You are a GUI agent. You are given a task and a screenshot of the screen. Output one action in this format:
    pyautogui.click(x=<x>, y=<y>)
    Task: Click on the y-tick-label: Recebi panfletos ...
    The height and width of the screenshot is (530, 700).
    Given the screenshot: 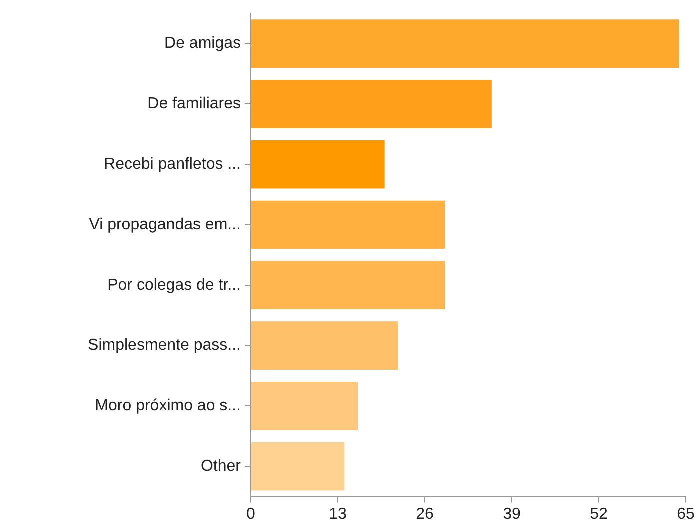 What is the action you would take?
    pyautogui.click(x=172, y=165)
    